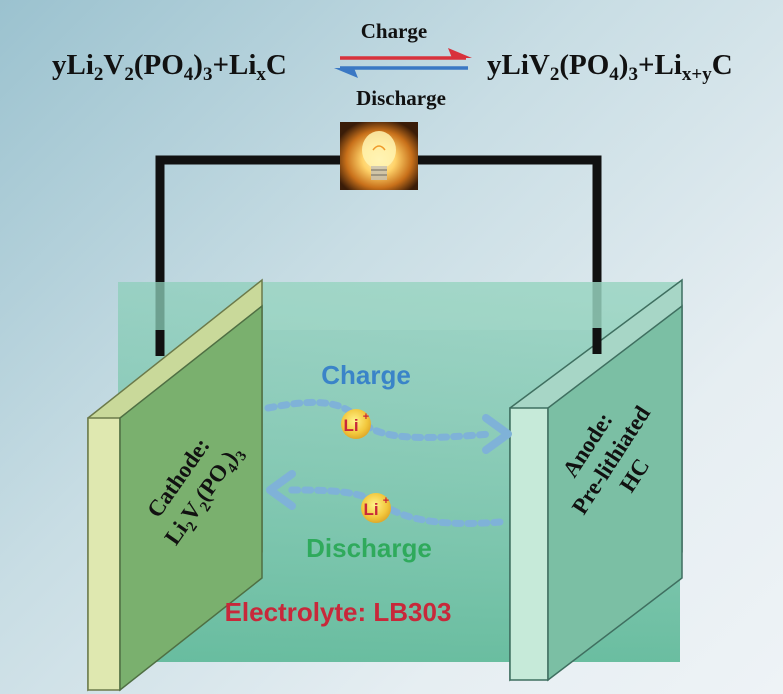 This screenshot has height=694, width=783. What do you see at coordinates (406, 54) in the screenshot?
I see `charge-arrow` at bounding box center [406, 54].